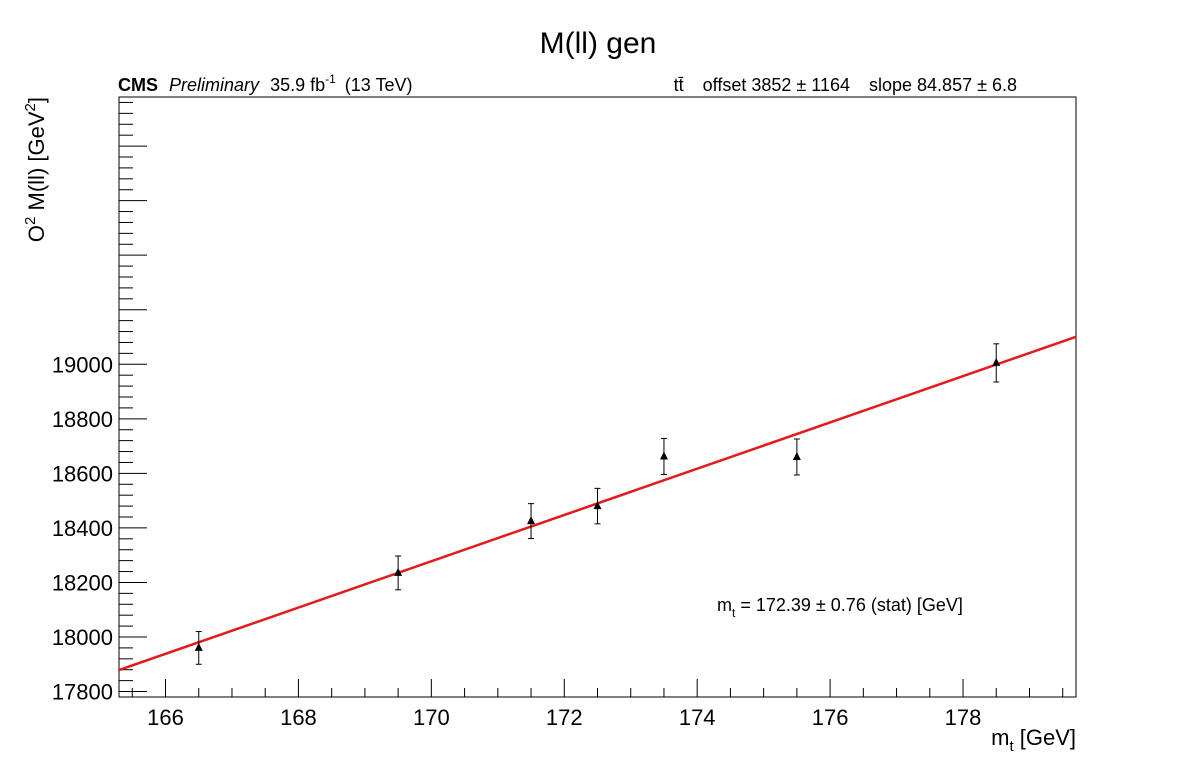 This screenshot has width=1196, height=772. What do you see at coordinates (1011, 746) in the screenshot?
I see `x-label-sub: t` at bounding box center [1011, 746].